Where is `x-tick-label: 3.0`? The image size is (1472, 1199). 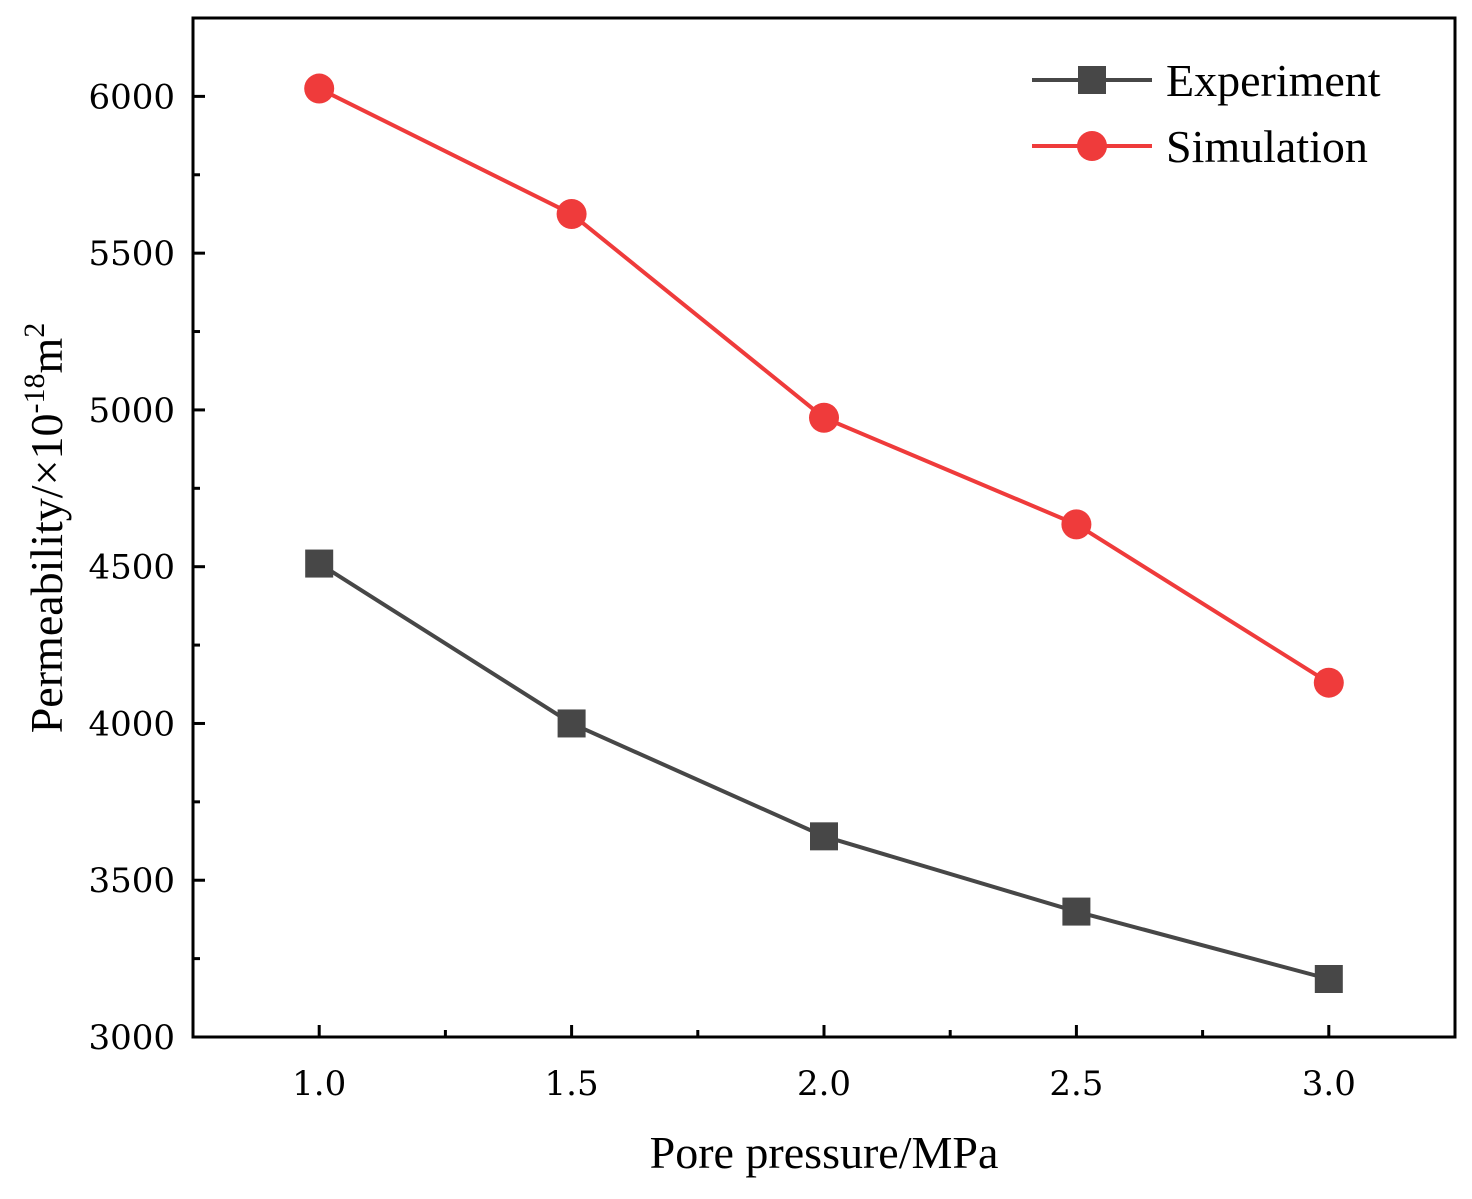
x-tick-label: 3.0 is located at coordinates (1329, 1084).